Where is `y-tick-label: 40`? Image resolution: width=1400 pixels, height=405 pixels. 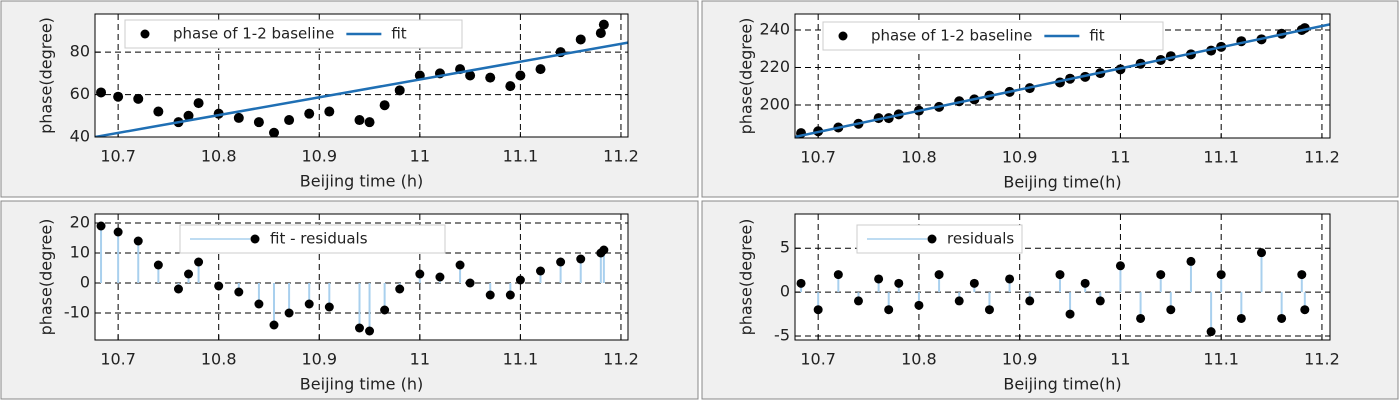
y-tick-label: 40 is located at coordinates (80, 136).